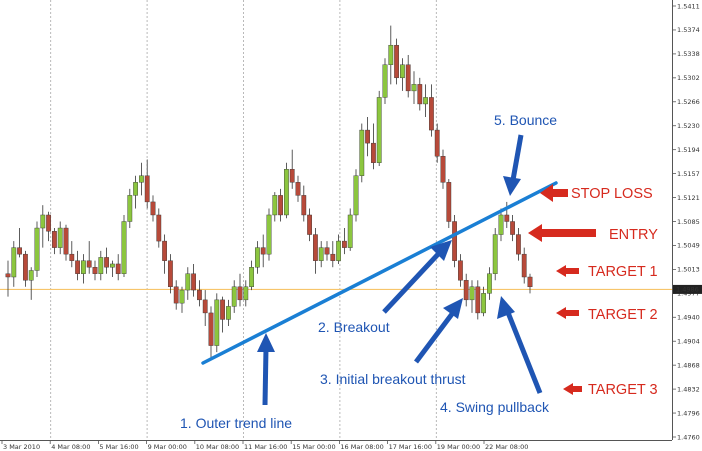 This screenshot has height=451, width=702. What do you see at coordinates (688, 437) in the screenshot?
I see `price-tick-label: 1.4760` at bounding box center [688, 437].